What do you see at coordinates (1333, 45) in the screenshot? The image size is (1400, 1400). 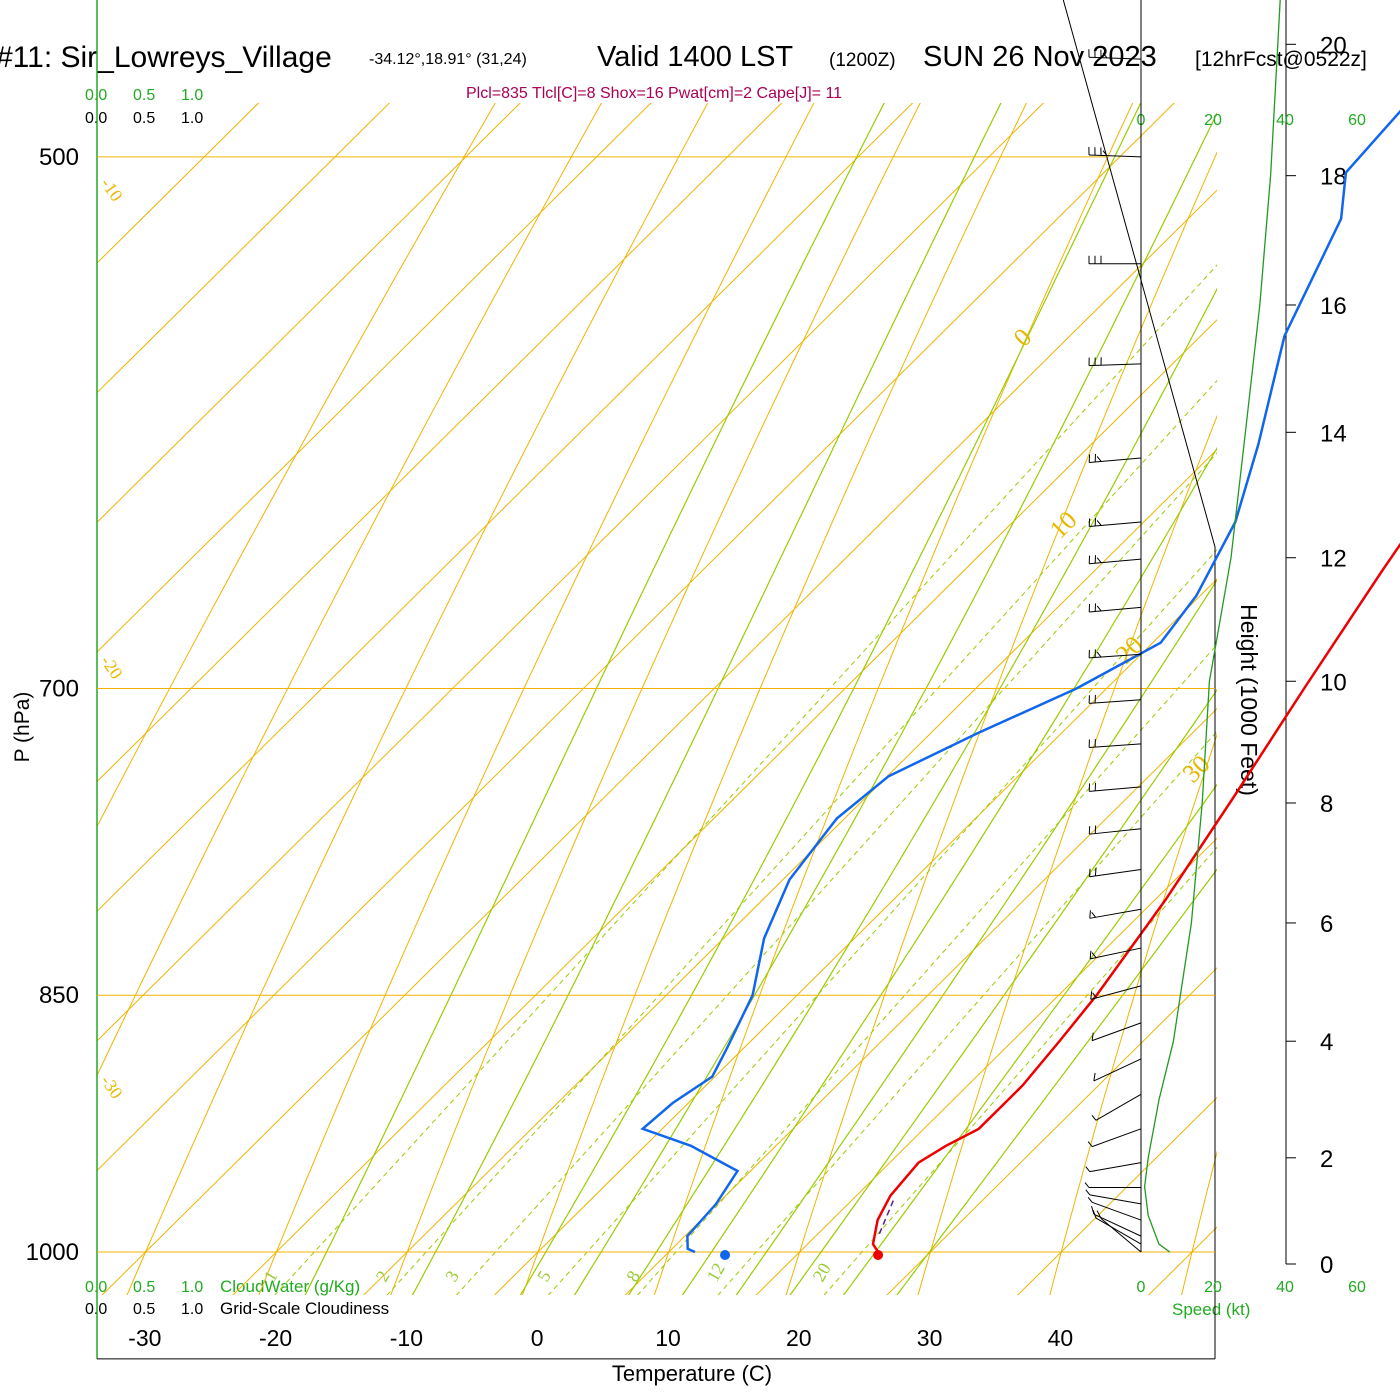 I see `height-tick-label: 20` at bounding box center [1333, 45].